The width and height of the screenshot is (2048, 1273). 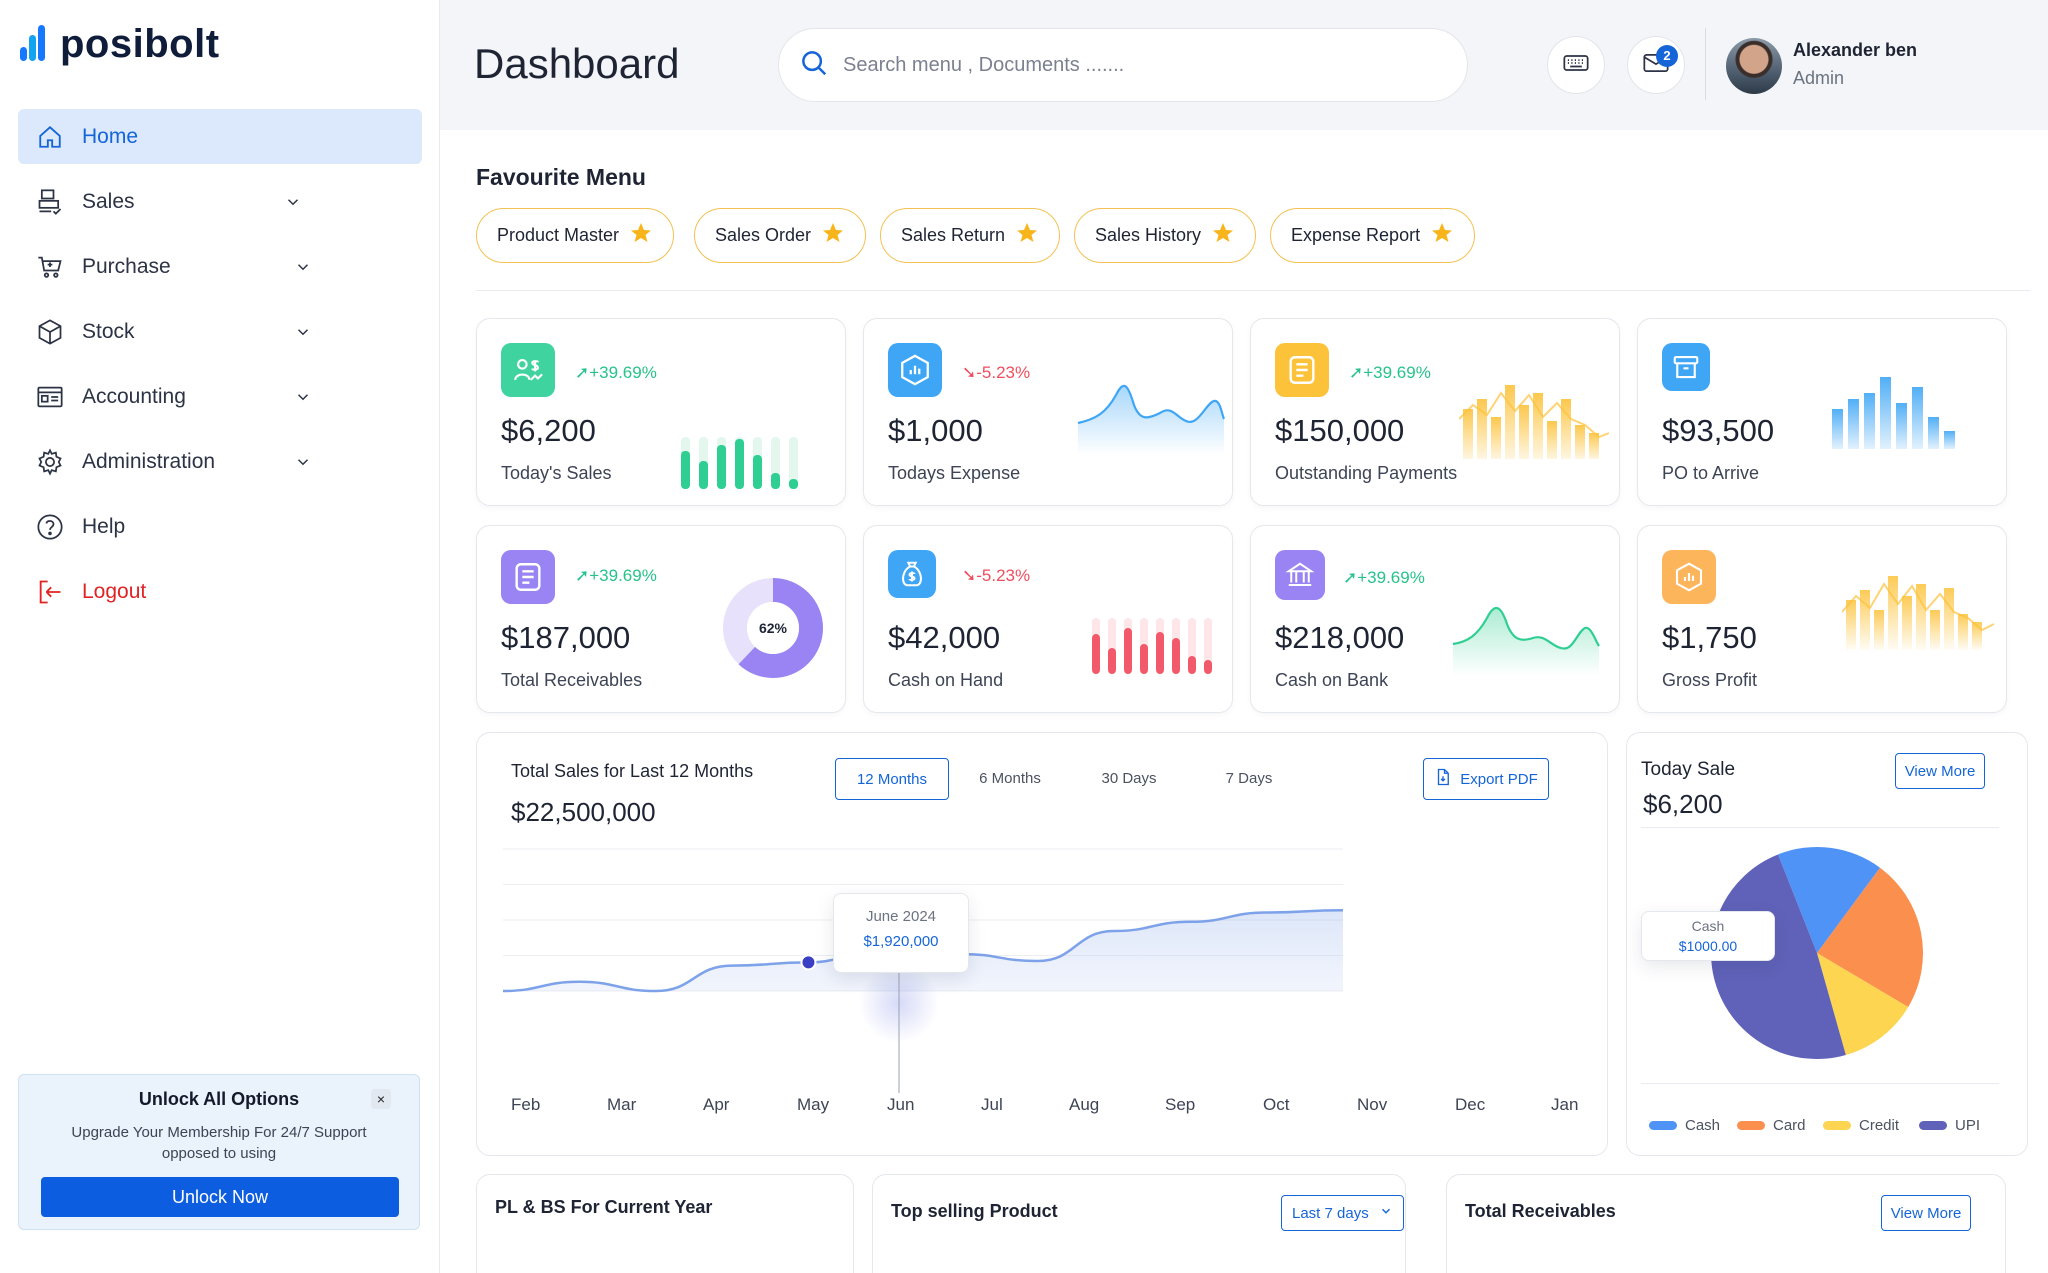 I want to click on sidebar-item-home: Home, so click(x=220, y=136).